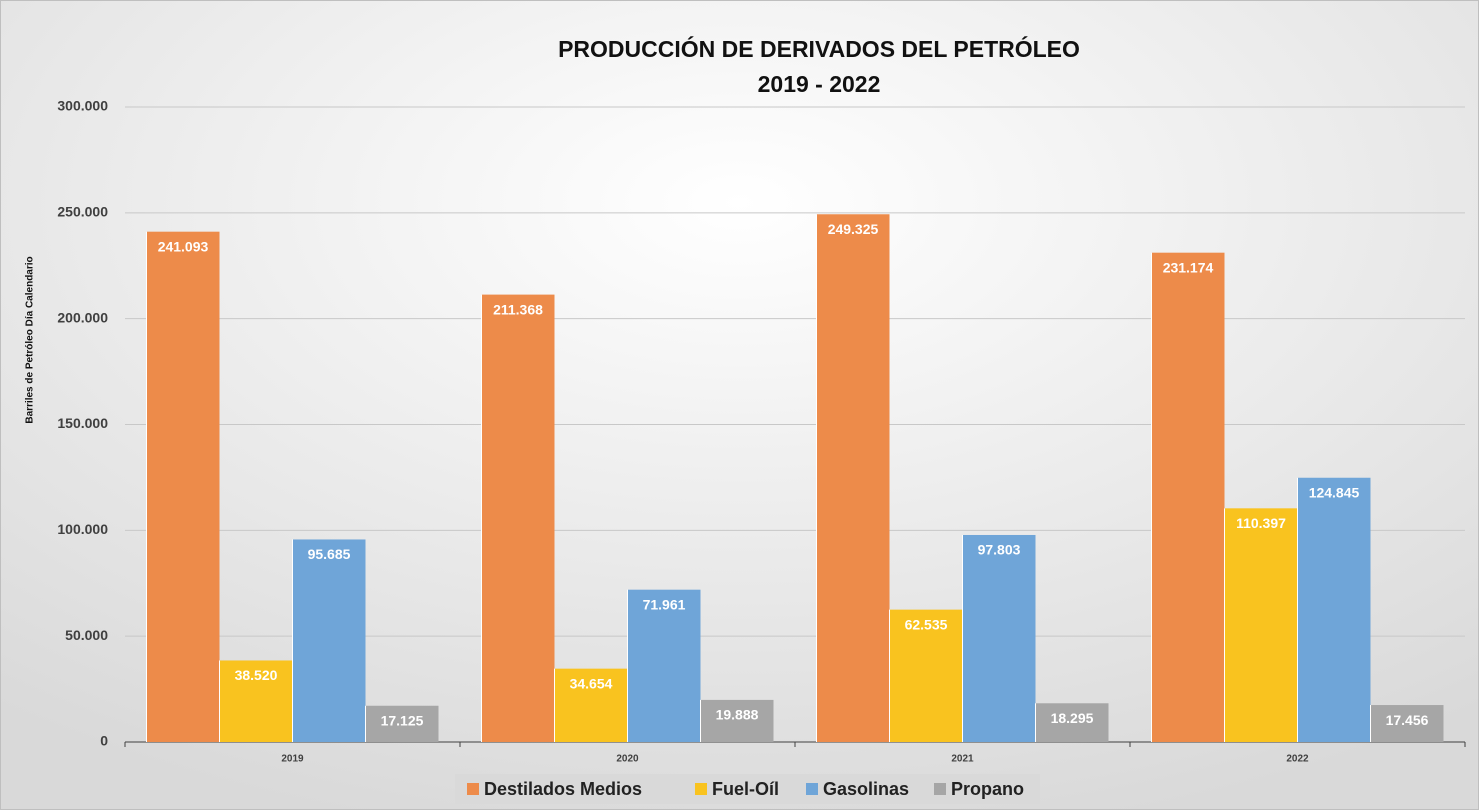 This screenshot has height=810, width=1479. What do you see at coordinates (104, 741) in the screenshot?
I see `y-tick-label: 0` at bounding box center [104, 741].